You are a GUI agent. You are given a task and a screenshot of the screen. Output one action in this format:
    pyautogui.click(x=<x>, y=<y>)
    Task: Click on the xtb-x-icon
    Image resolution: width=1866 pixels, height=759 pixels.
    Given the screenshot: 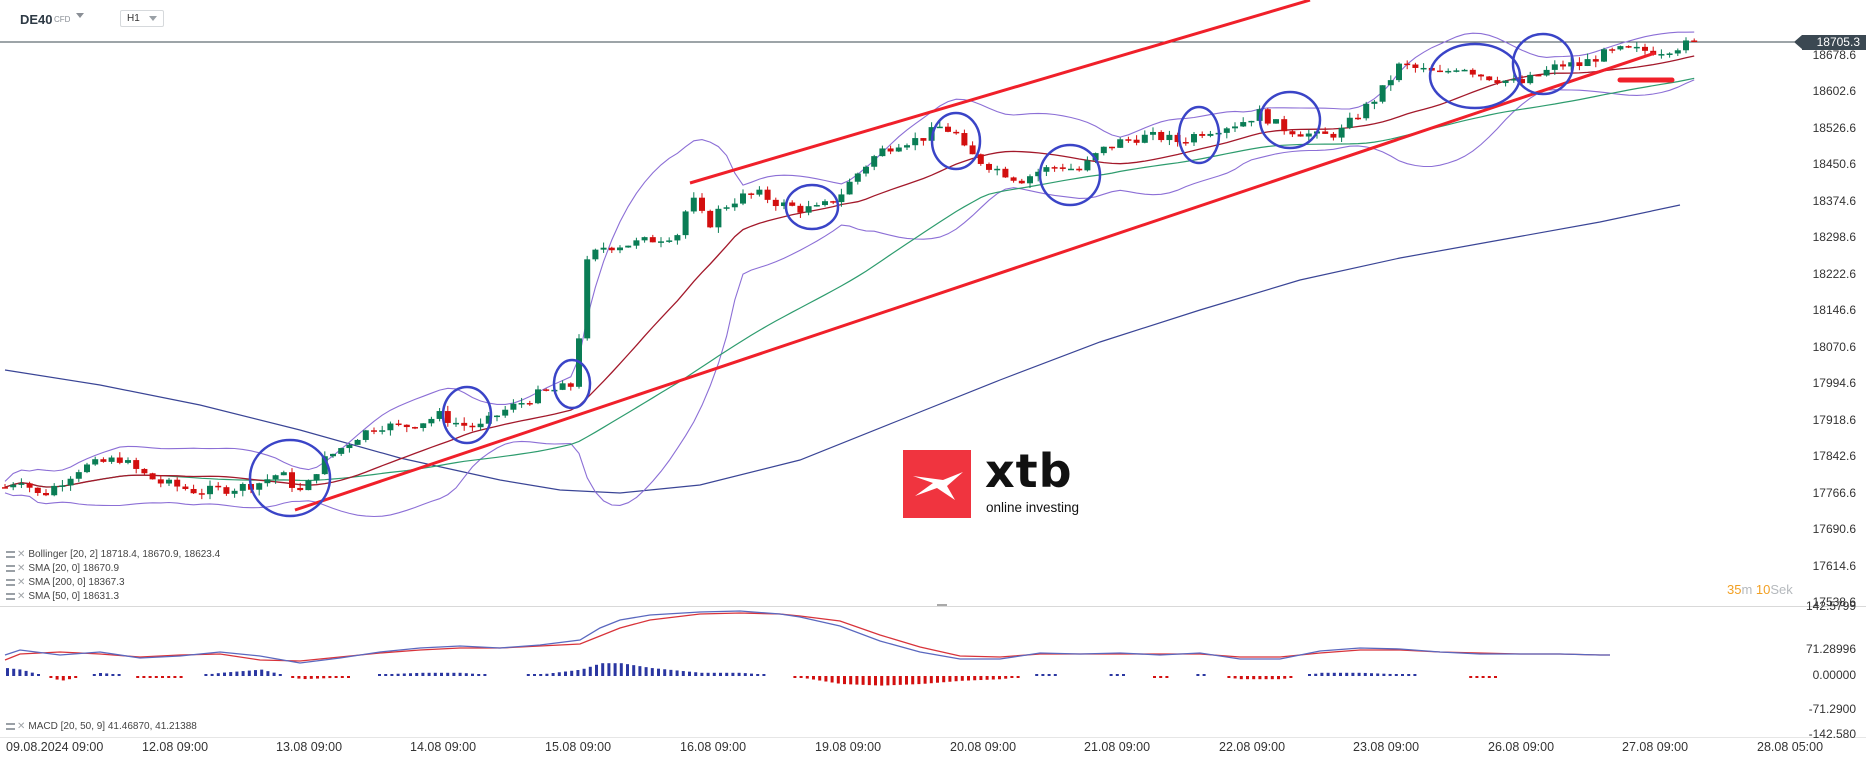 What is the action you would take?
    pyautogui.click(x=938, y=486)
    